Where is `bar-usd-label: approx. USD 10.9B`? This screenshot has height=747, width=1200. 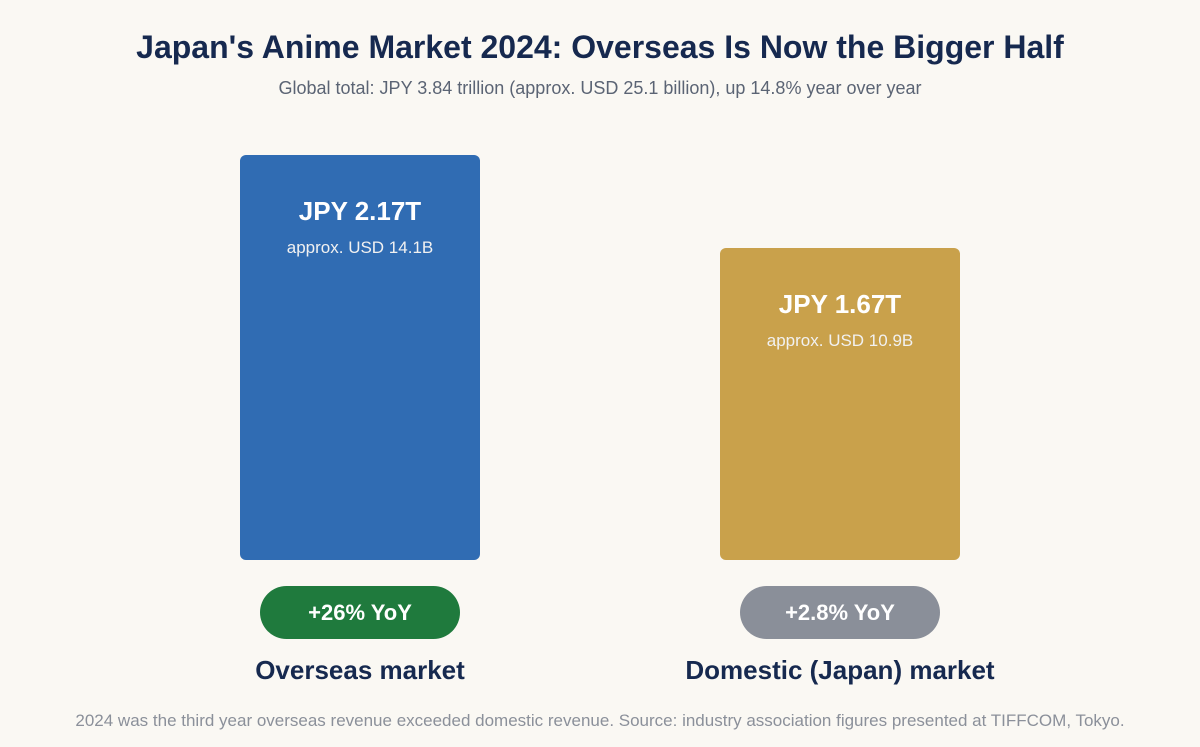 bar-usd-label: approx. USD 10.9B is located at coordinates (840, 340).